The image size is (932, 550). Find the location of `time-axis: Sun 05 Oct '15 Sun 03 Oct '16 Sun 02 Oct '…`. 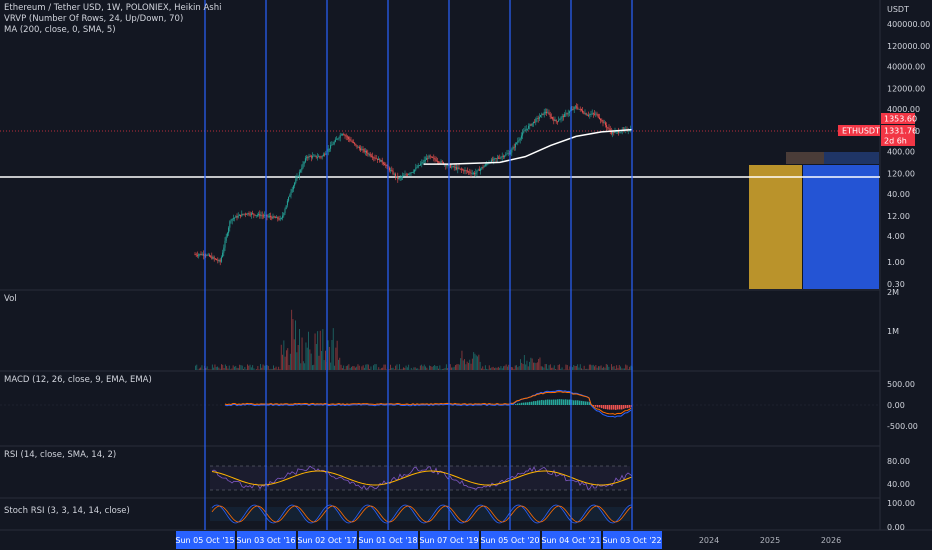

time-axis: Sun 05 Oct '15 Sun 03 Oct '16 Sun 02 Oct '… is located at coordinates (508, 540).